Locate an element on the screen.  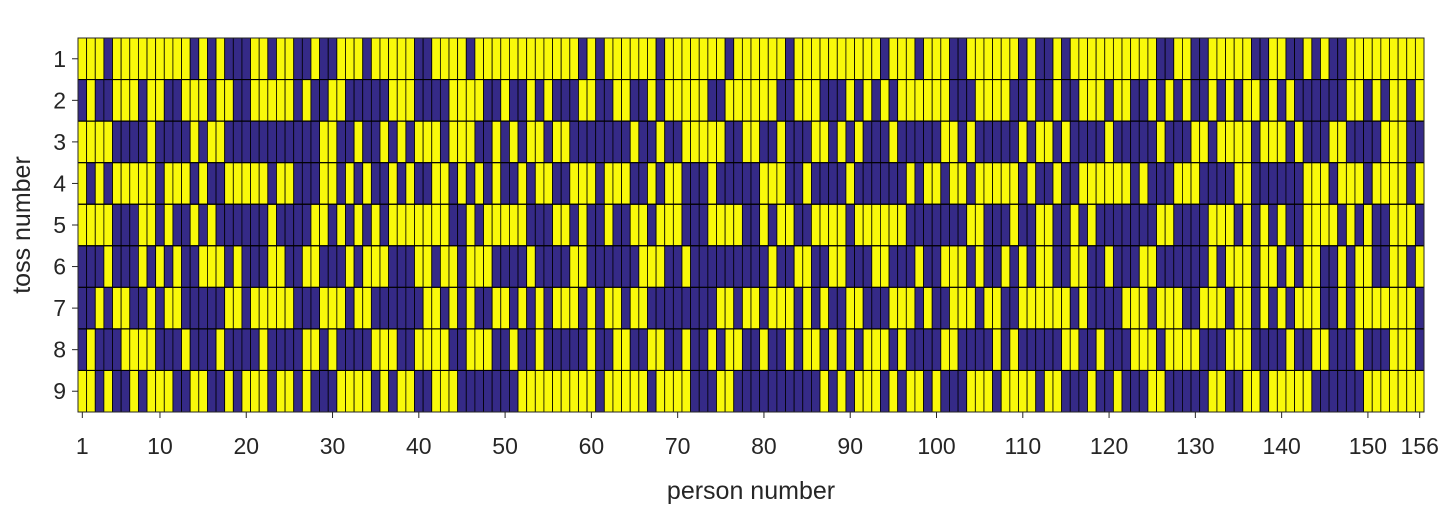
x-tick-label: 70 is located at coordinates (678, 446).